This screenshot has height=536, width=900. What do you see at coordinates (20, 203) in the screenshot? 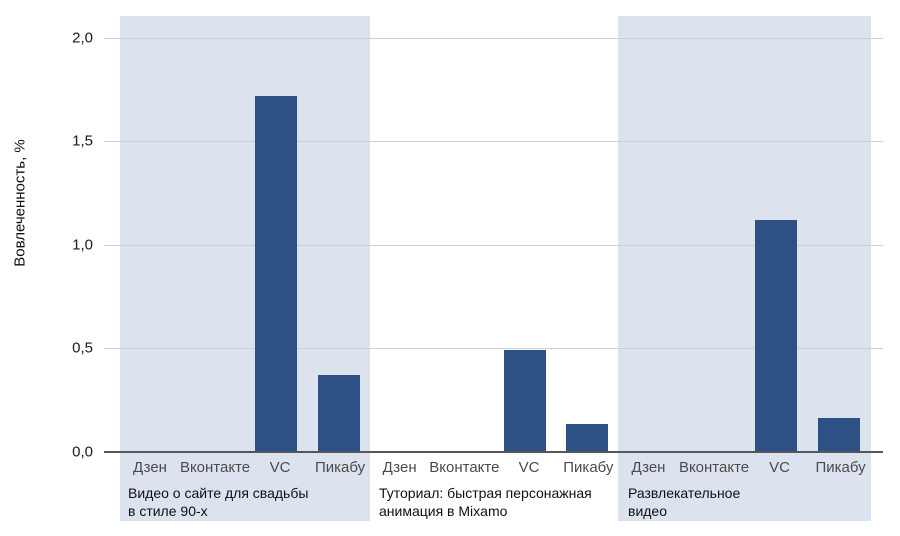
I see `y-axis-label: Вовлеченность, %` at bounding box center [20, 203].